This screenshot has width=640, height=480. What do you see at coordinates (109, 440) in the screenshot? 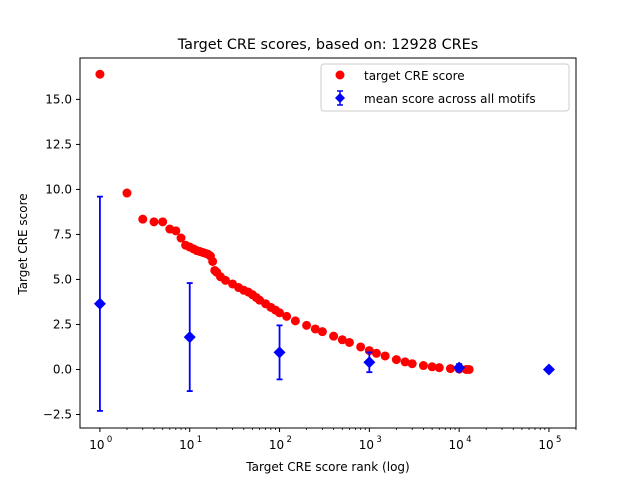
I see `x-tick-exponent: 0` at bounding box center [109, 440].